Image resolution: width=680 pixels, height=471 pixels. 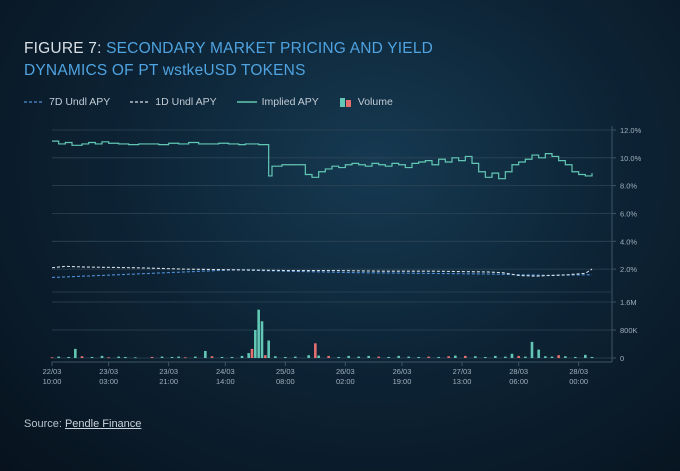 What do you see at coordinates (462, 371) in the screenshot?
I see `x-tick-label-date: 27/03` at bounding box center [462, 371].